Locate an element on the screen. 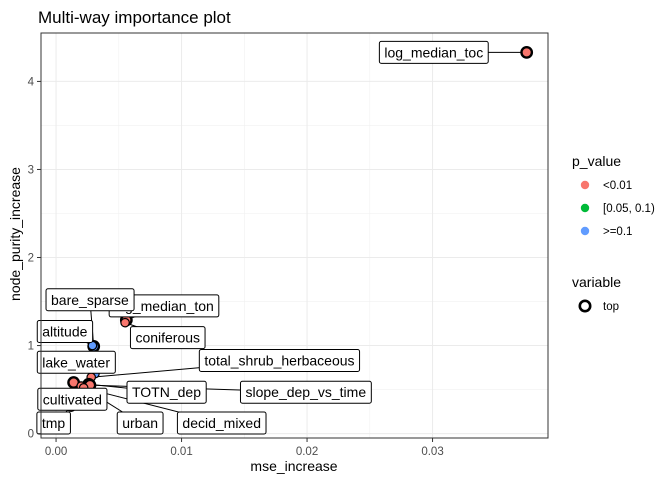 This screenshot has width=672, height=480. y-tick-label: 2 is located at coordinates (31, 259).